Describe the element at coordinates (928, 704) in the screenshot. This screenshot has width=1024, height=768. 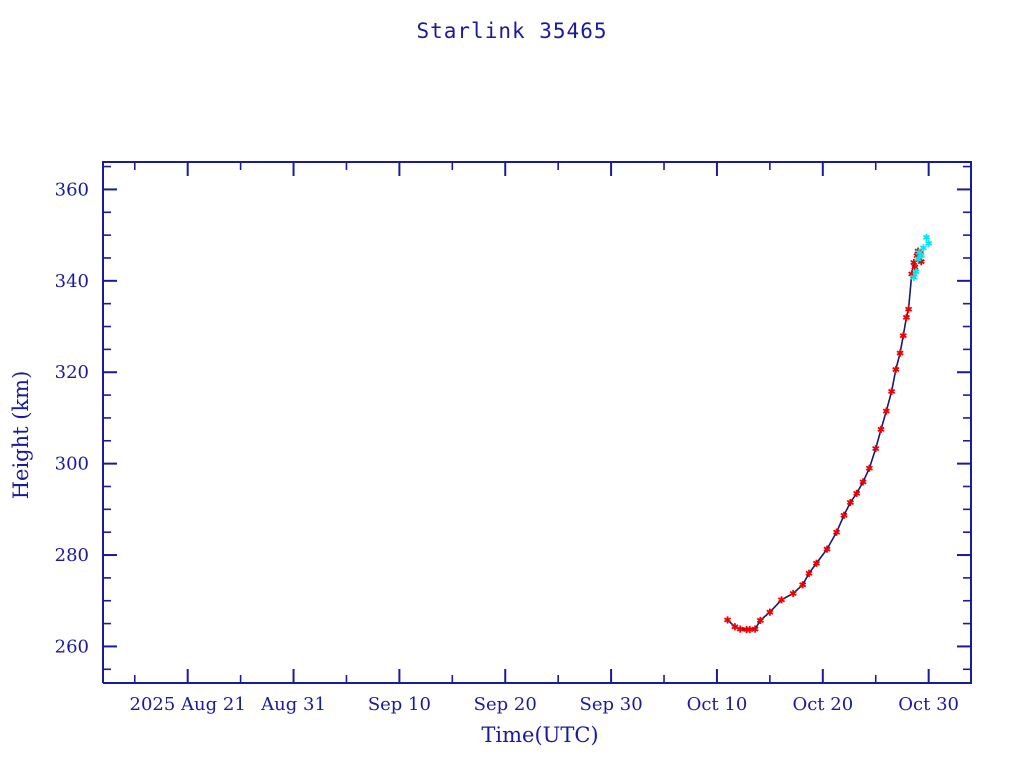
I see `x-tick-label: Oct 30` at that location.